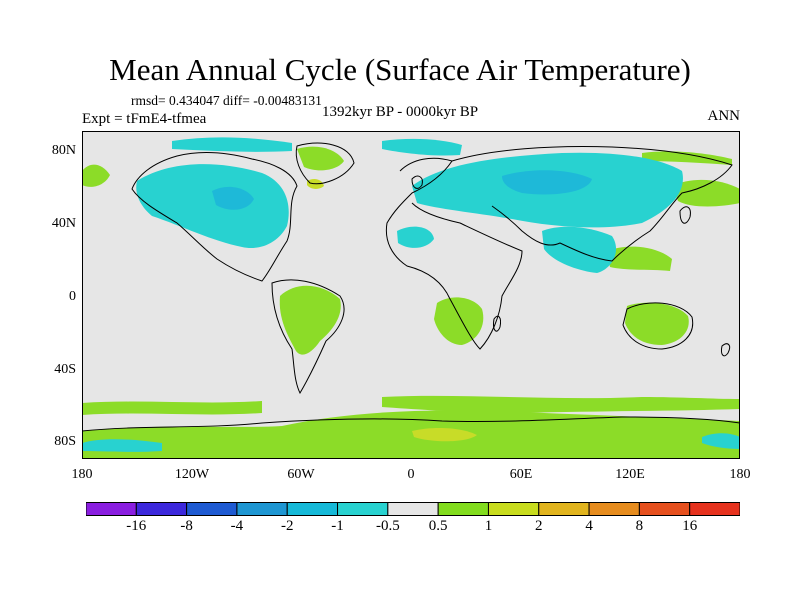 The height and width of the screenshot is (600, 800). I want to click on lon-tick-0: 0, so click(411, 474).